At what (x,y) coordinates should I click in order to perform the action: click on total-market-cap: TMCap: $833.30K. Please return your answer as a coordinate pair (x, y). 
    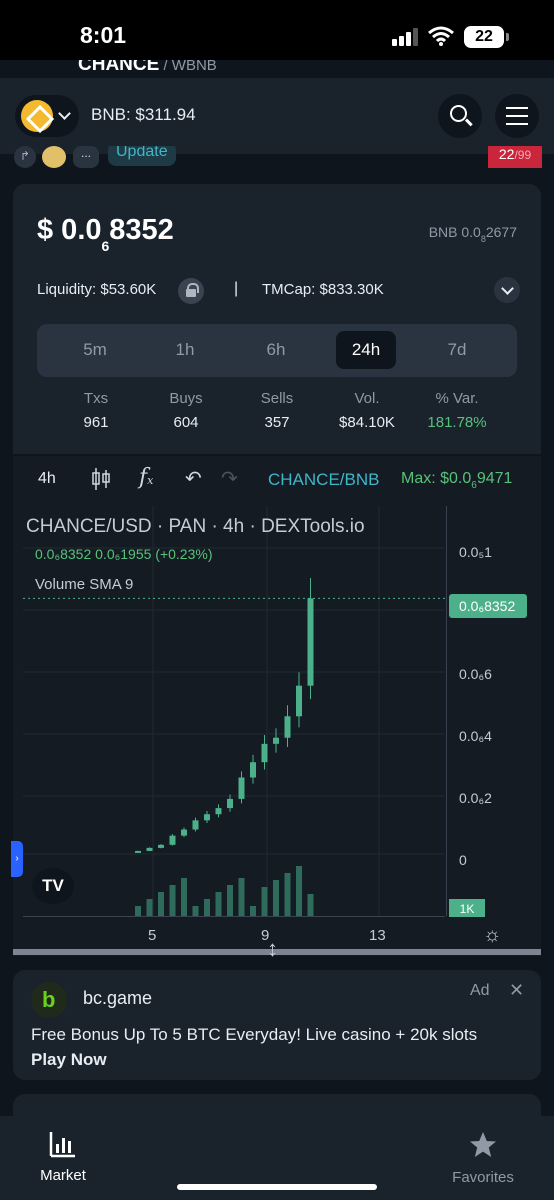
    Looking at the image, I should click on (323, 289).